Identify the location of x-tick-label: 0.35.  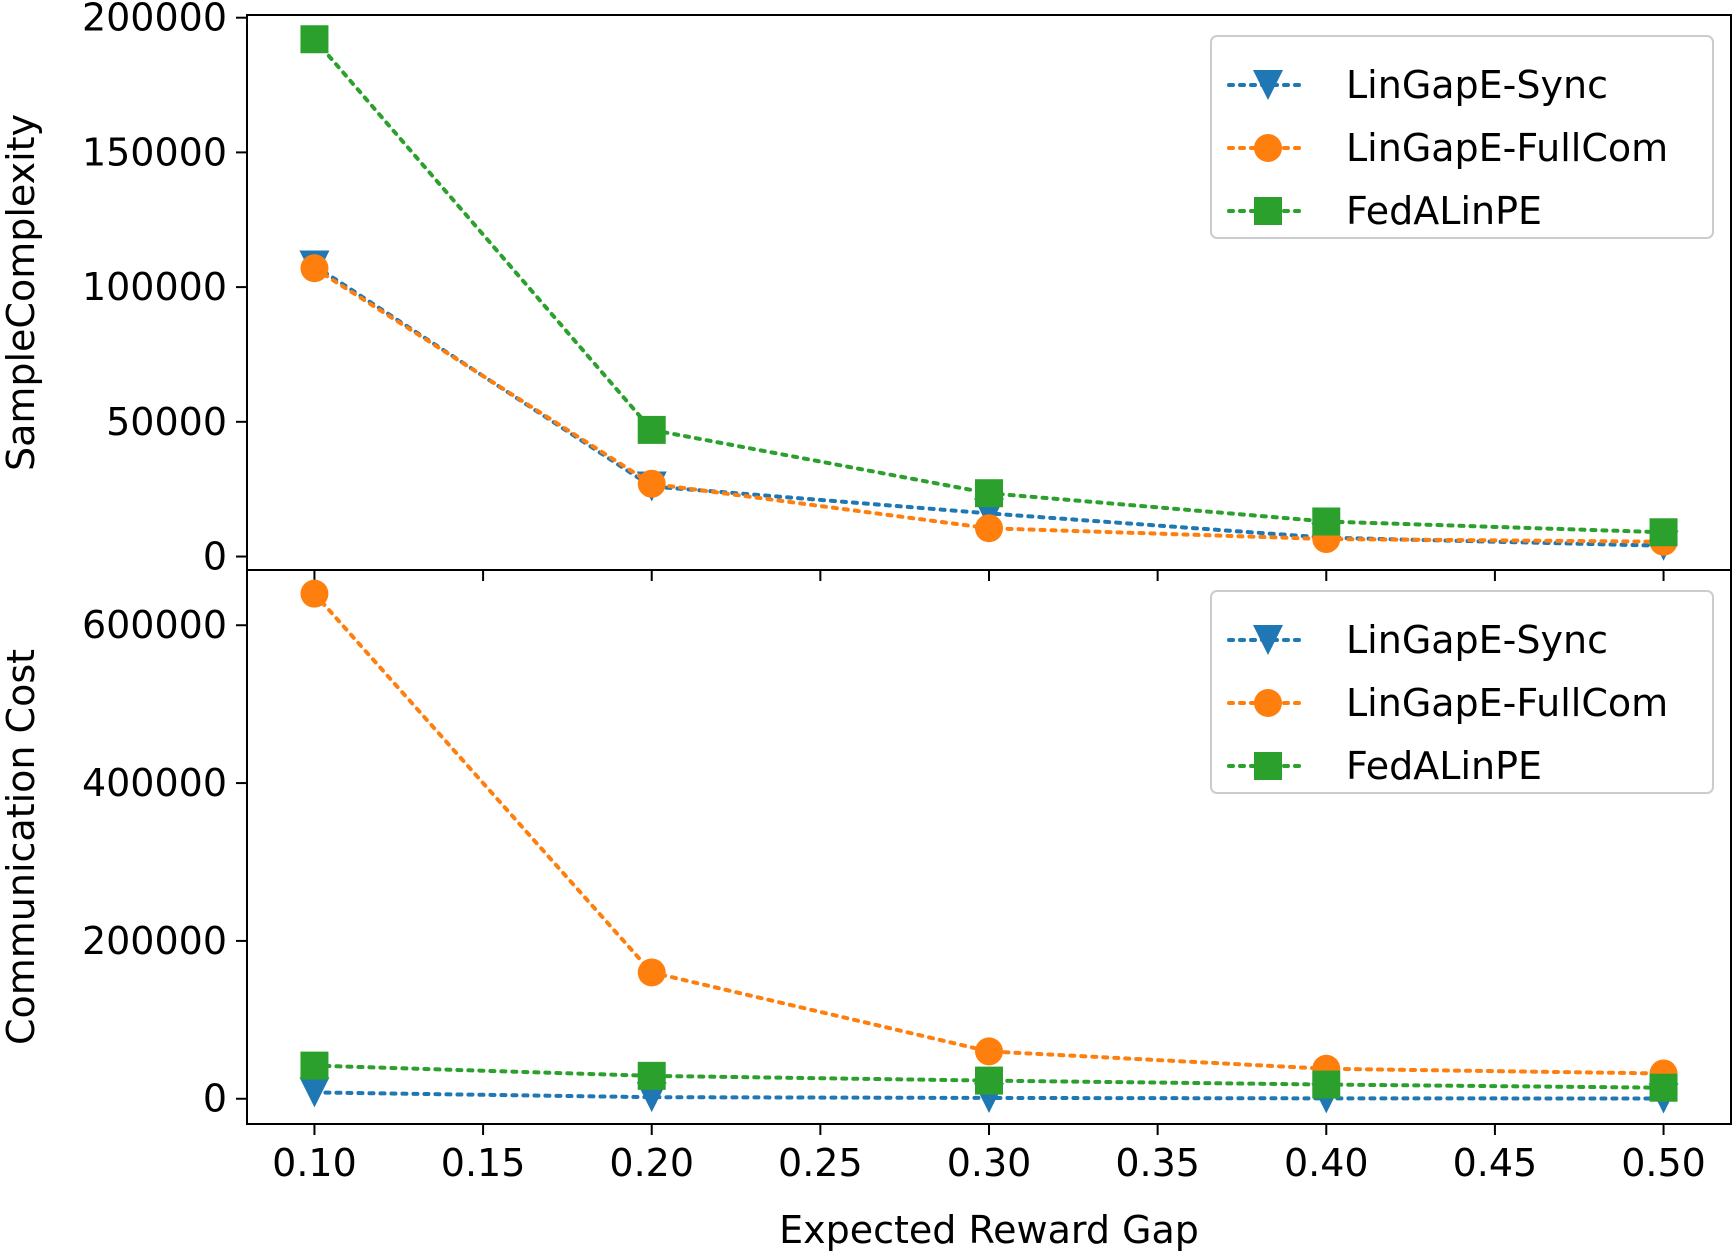
(1157, 1163).